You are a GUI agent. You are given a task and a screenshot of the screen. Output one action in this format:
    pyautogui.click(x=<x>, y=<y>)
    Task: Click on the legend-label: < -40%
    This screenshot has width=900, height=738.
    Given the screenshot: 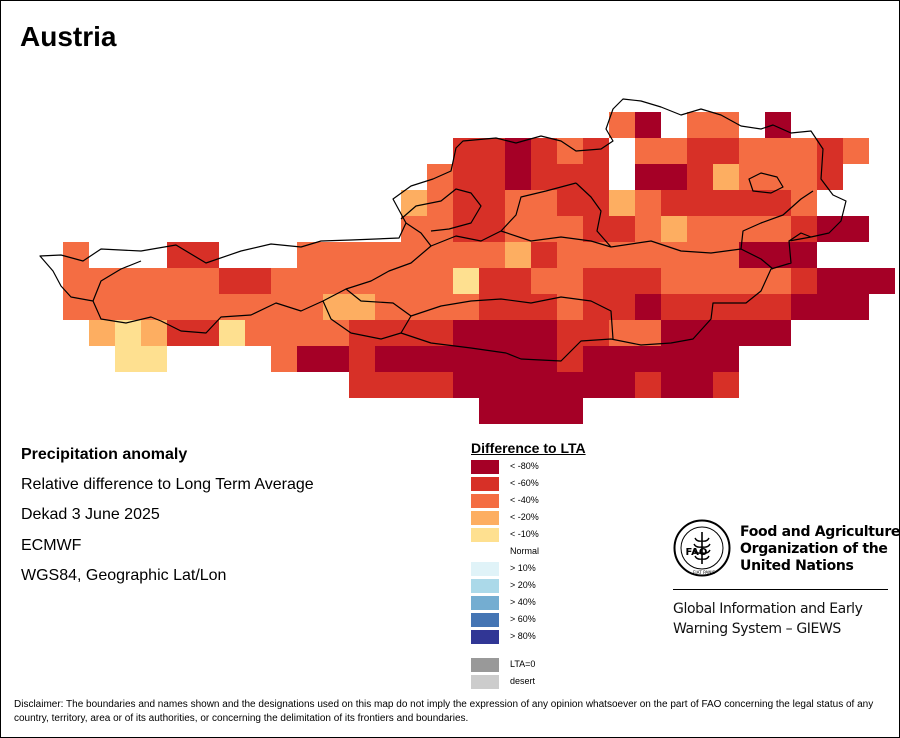 What is the action you would take?
    pyautogui.click(x=524, y=500)
    